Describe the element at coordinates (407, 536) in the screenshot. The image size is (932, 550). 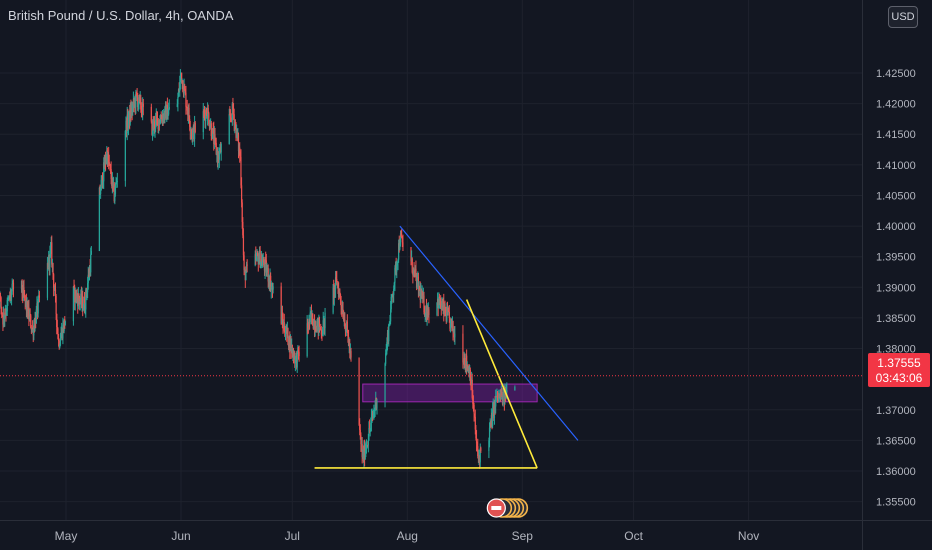
I see `x-tick-label: Aug` at that location.